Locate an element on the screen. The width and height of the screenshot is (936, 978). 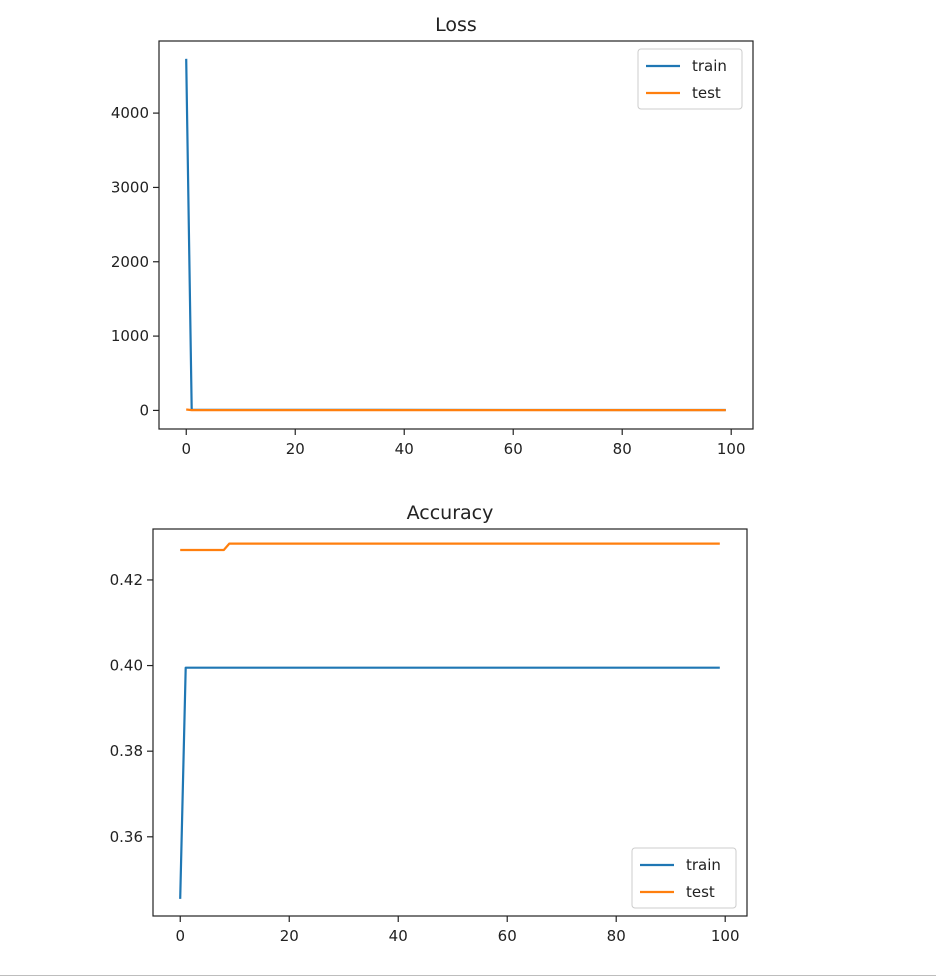
y-tick-label: 3000 is located at coordinates (130, 187).